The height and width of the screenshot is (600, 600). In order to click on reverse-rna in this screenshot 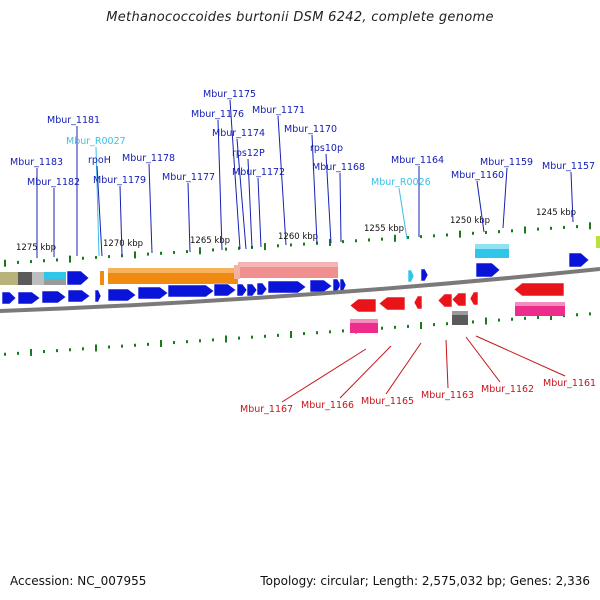, I will do `click(540, 304)`.